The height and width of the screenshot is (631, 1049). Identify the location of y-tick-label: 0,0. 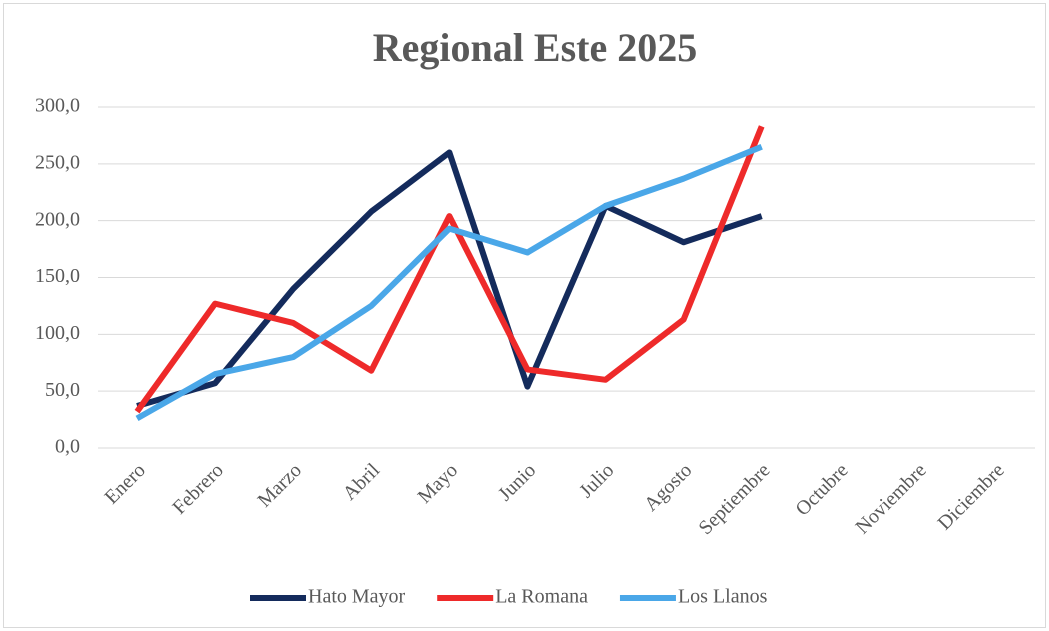
(67, 447).